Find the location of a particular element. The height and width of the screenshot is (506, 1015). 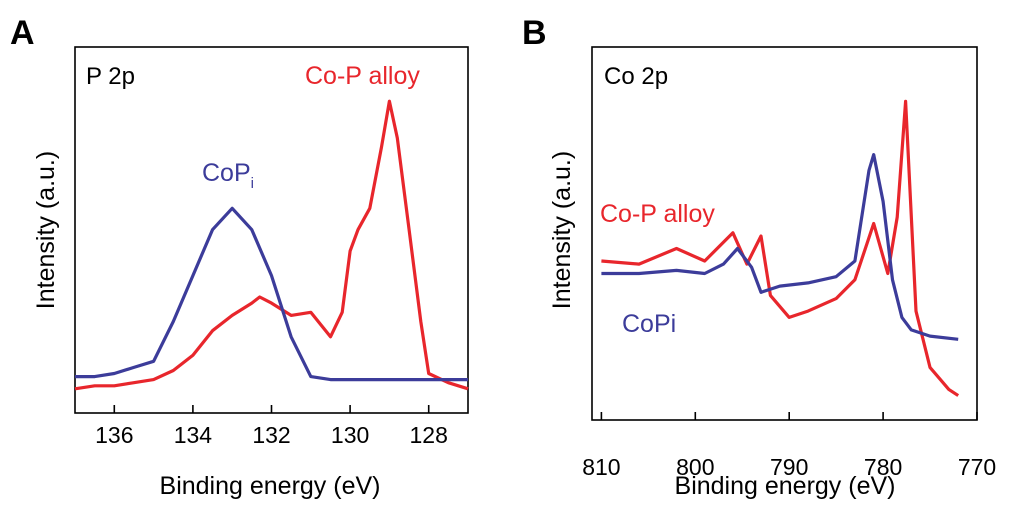

panel-a-x-ticks: 136 134 132 130 128 is located at coordinates (271, 426).